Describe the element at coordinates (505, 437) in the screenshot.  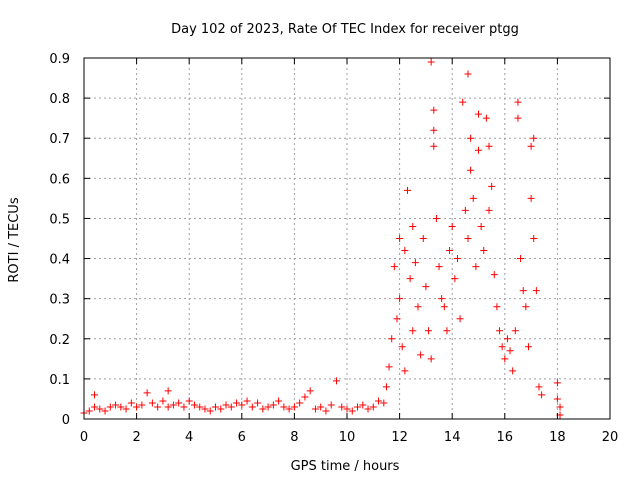
I see `x-tick-label: 16` at that location.